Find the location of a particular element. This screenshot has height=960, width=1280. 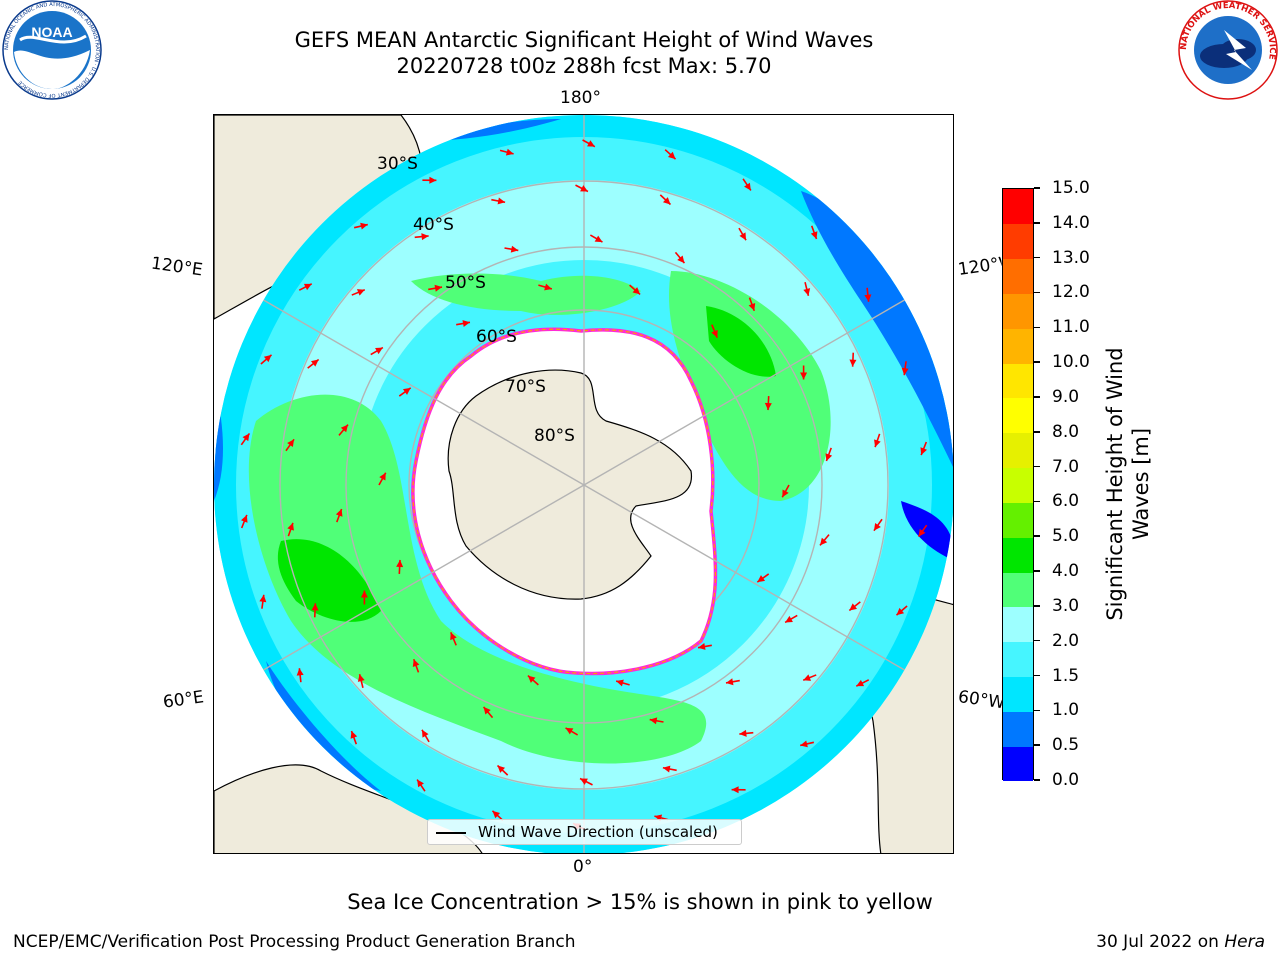

colorbar is located at coordinates (1018, 485).